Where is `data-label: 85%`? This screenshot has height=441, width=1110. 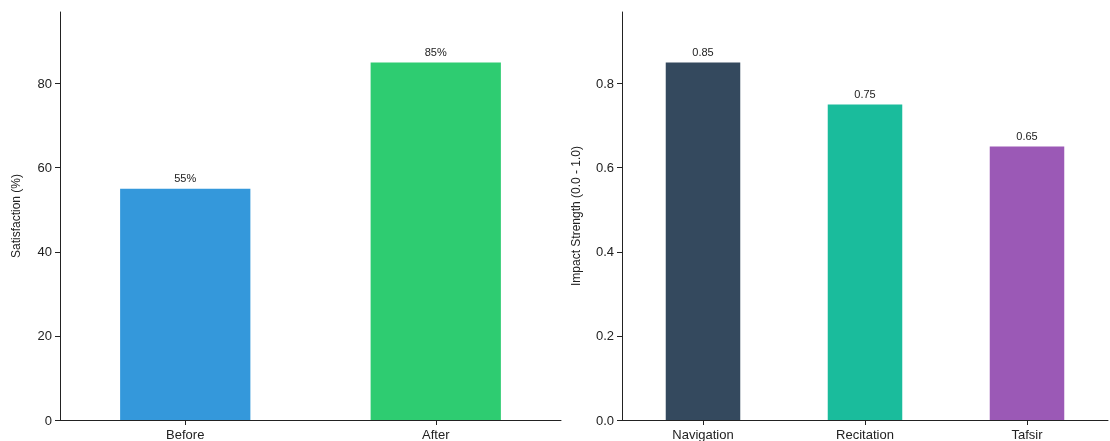
data-label: 85% is located at coordinates (435, 51).